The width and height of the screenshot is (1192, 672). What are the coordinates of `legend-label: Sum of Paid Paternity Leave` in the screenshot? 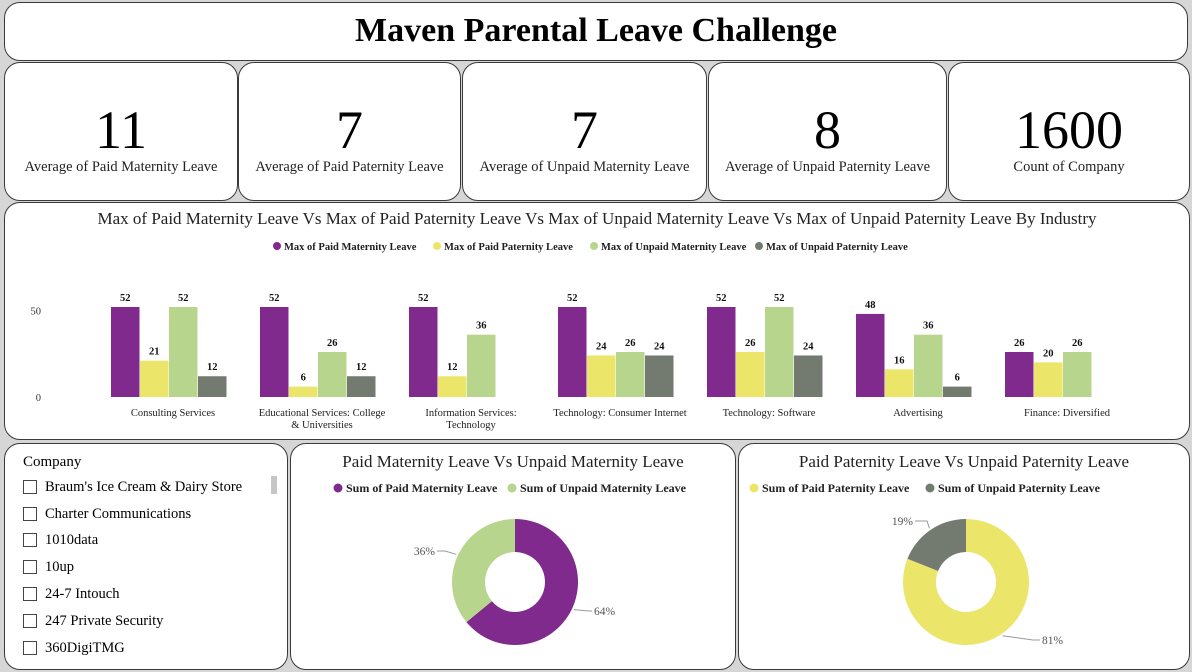 It's located at (836, 488).